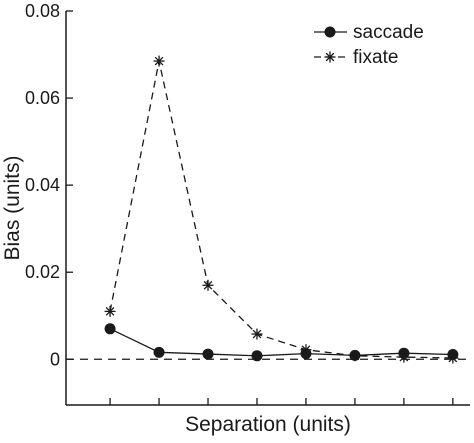 The height and width of the screenshot is (443, 474). I want to click on legend-fixate-marker, so click(330, 57).